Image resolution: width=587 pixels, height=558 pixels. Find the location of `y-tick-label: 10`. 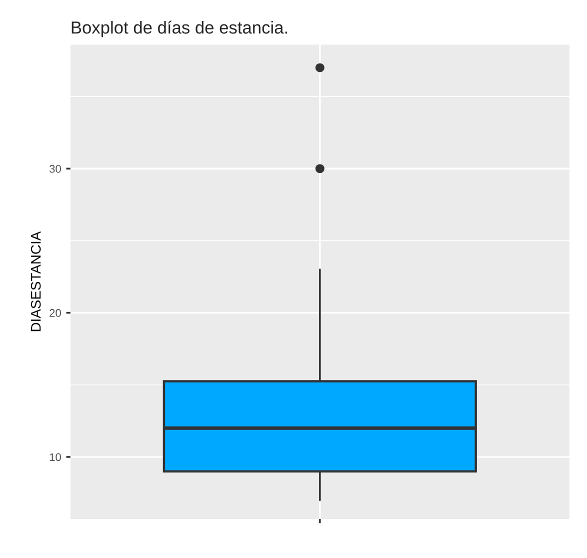

y-tick-label: 10 is located at coordinates (55, 457).